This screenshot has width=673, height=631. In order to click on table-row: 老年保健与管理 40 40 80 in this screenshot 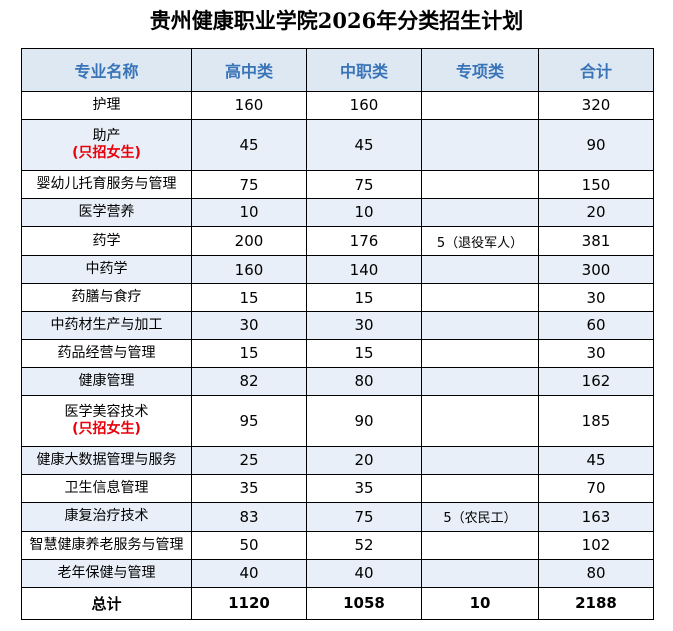, I will do `click(337, 573)`.